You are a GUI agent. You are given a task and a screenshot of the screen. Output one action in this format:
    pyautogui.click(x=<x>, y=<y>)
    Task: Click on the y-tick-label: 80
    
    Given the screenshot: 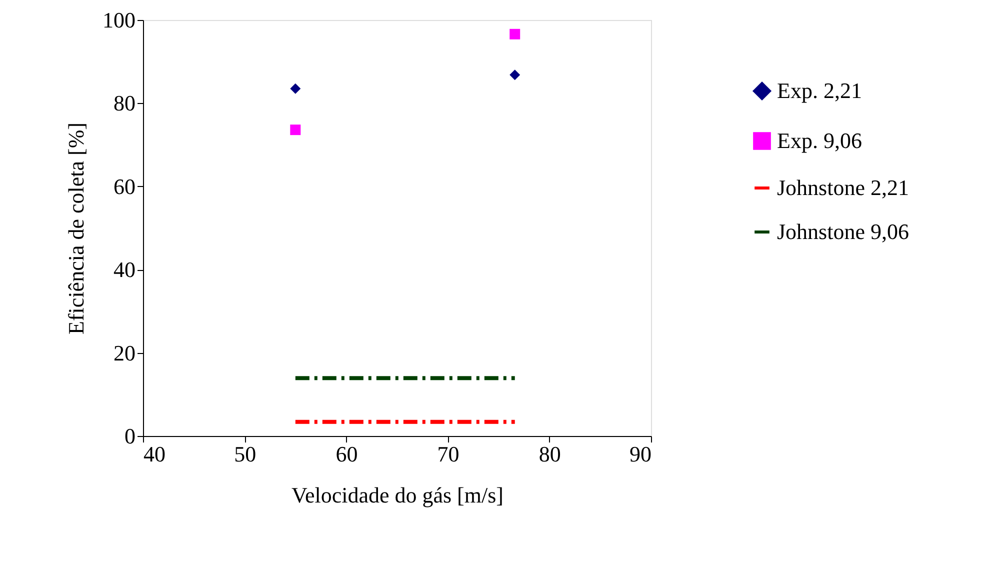 What is the action you would take?
    pyautogui.click(x=125, y=103)
    